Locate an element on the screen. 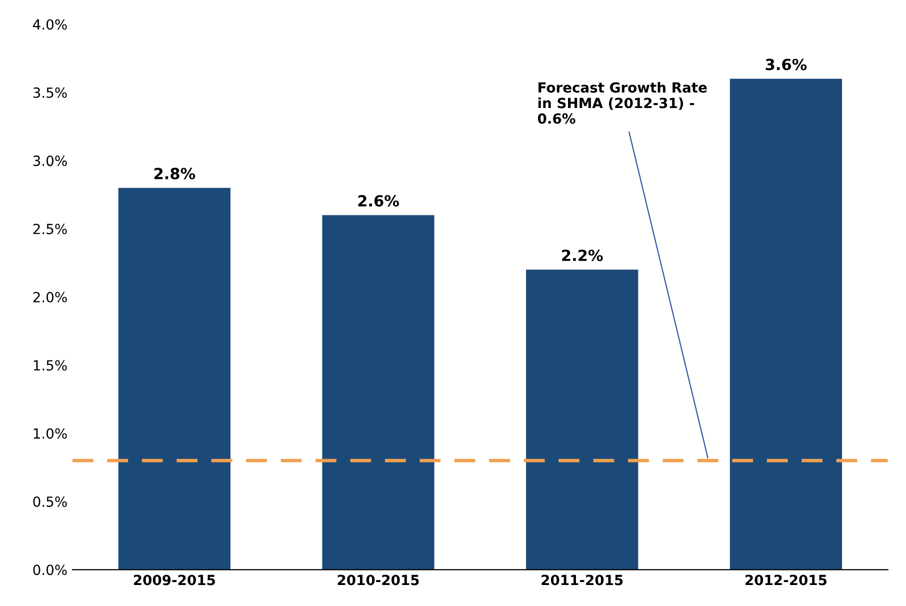 The height and width of the screenshot is (606, 906). y-tick-label: 3.0% is located at coordinates (50, 161).